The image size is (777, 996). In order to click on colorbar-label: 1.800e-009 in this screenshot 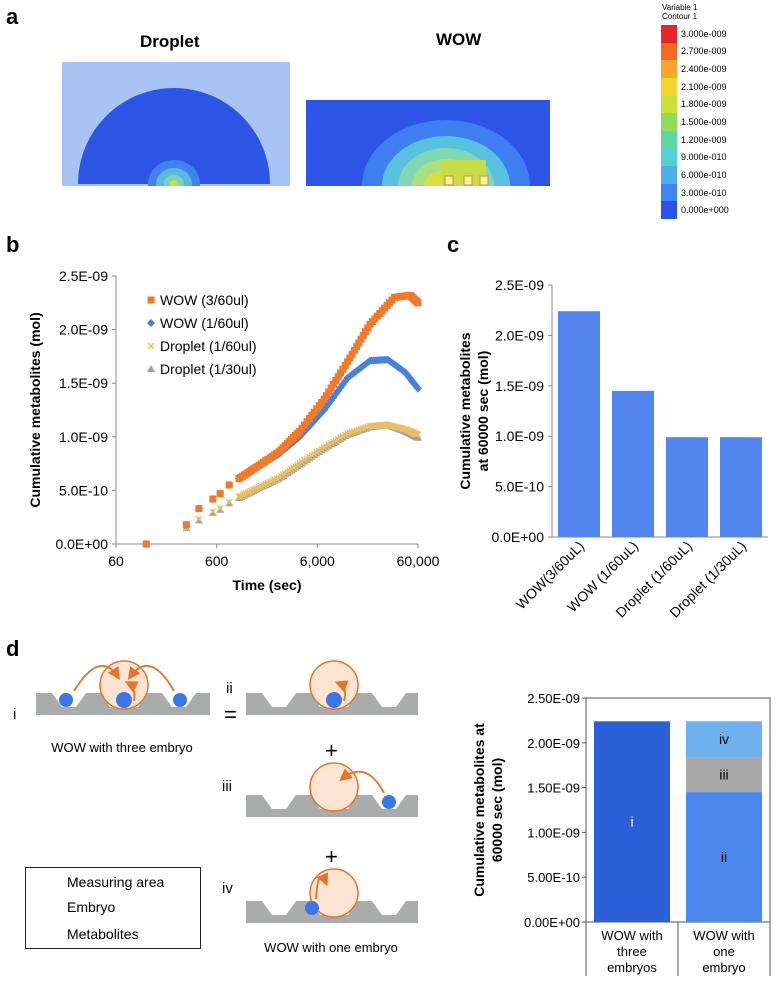, I will do `click(704, 104)`.